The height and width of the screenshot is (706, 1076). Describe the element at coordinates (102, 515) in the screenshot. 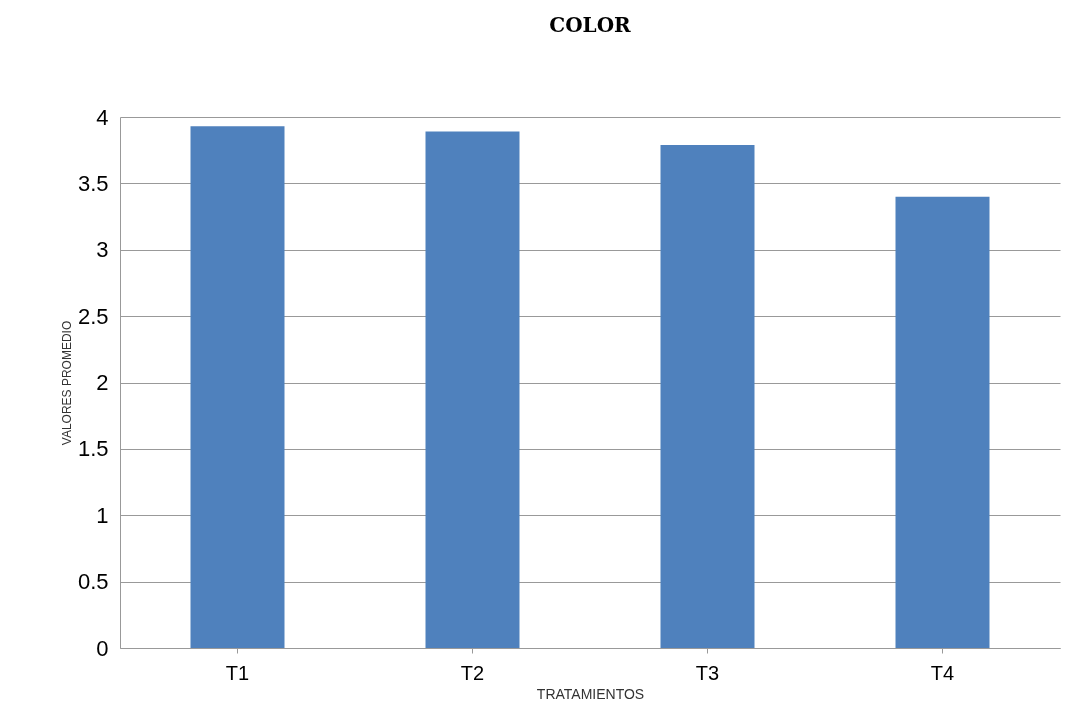

I see `y-tick-label: 1` at that location.